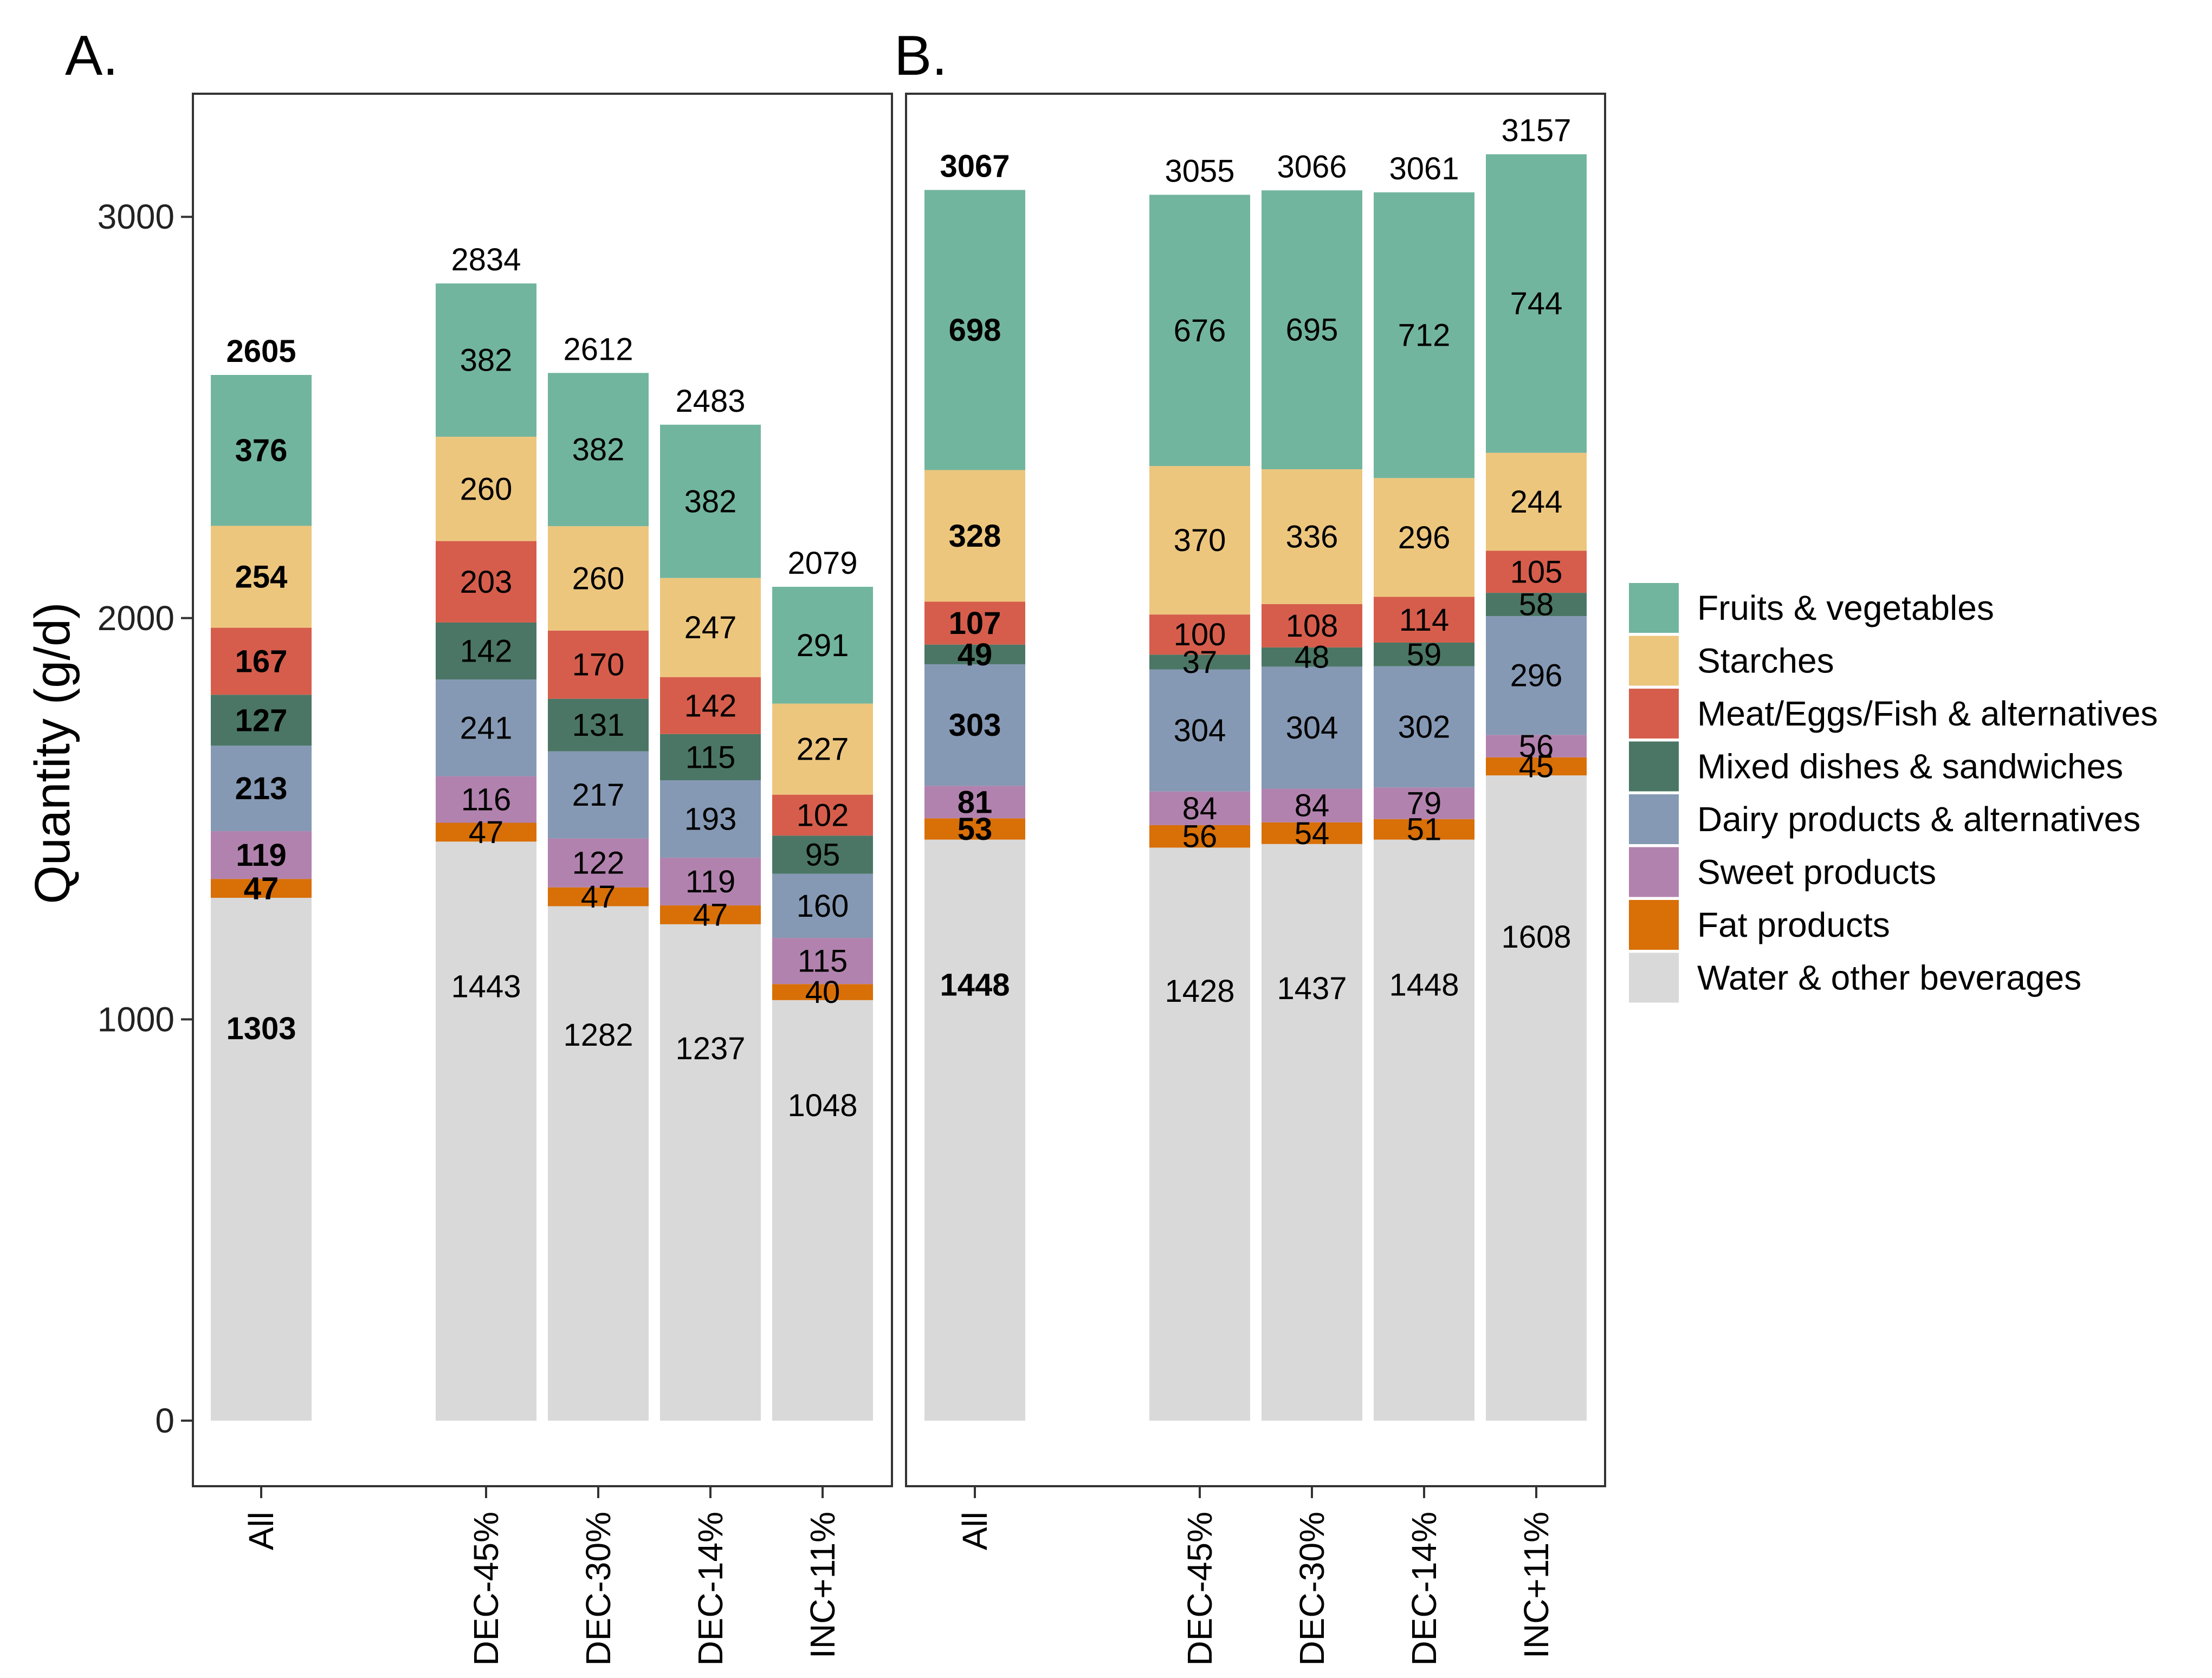 The height and width of the screenshot is (1678, 2212). I want to click on segment-value-label: 217, so click(598, 795).